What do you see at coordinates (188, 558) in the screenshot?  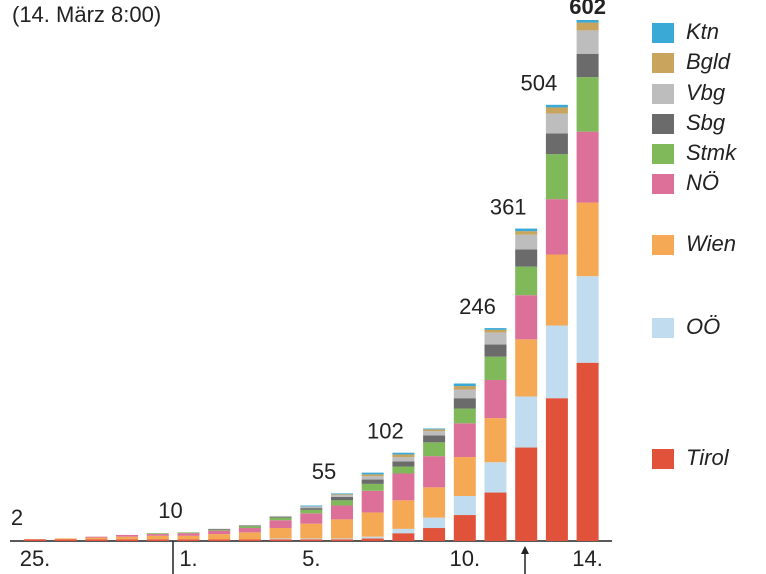 I see `x-tick-label: 1.` at bounding box center [188, 558].